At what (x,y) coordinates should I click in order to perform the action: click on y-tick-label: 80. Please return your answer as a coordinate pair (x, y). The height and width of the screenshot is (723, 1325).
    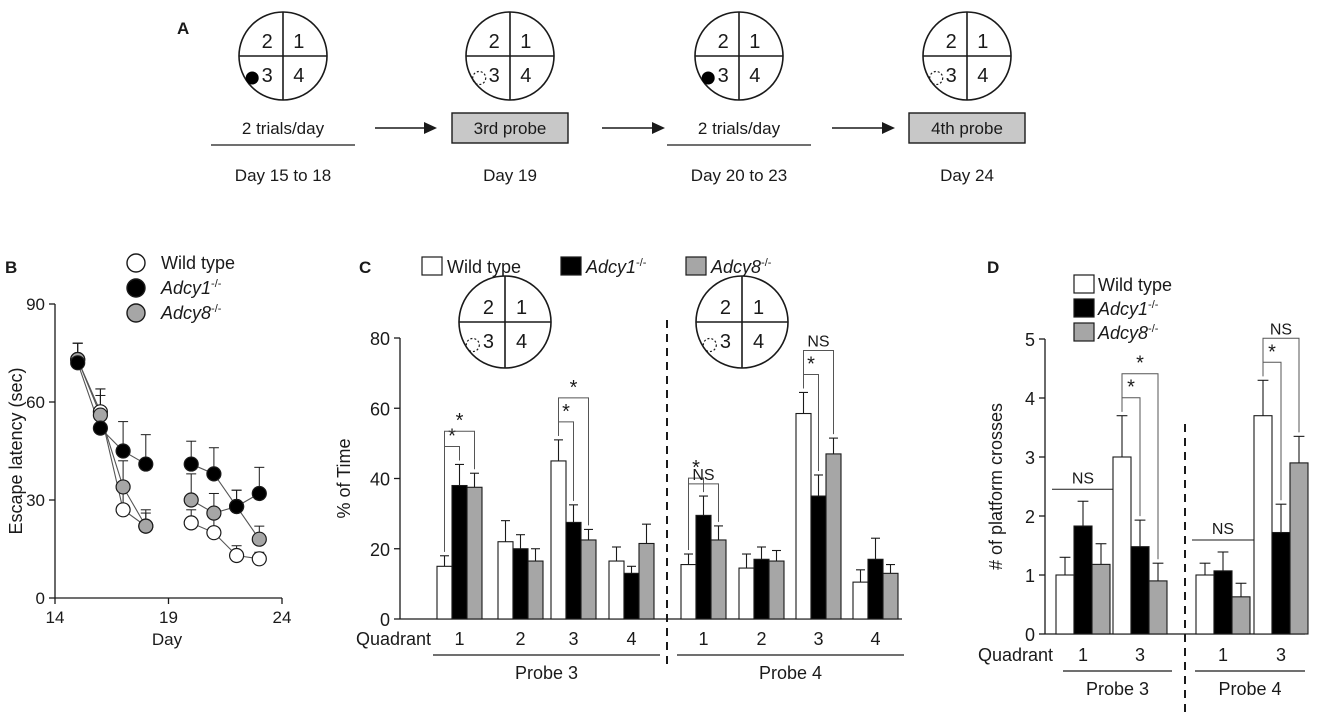
    Looking at the image, I should click on (380, 339).